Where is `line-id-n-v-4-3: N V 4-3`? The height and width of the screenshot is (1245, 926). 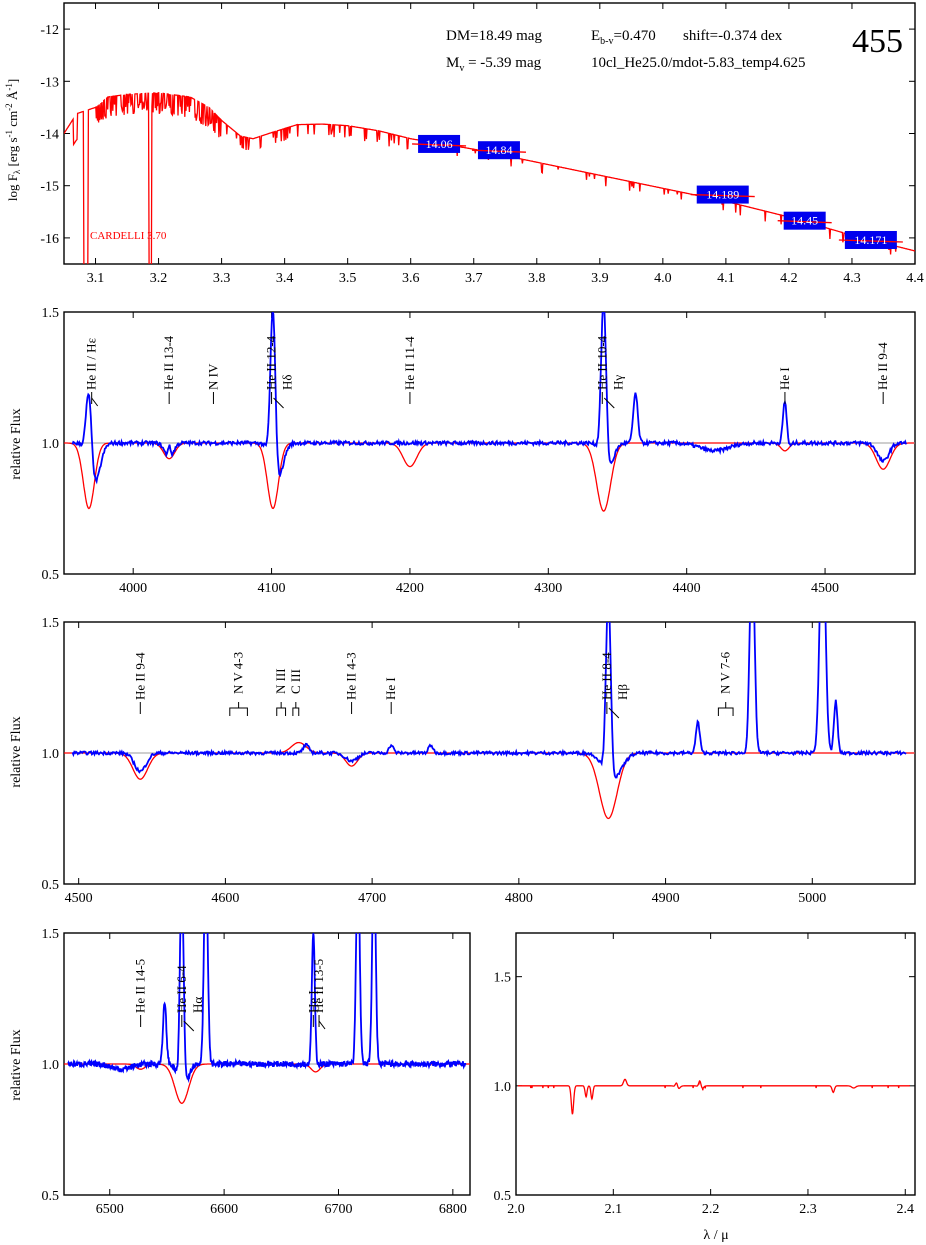 line-id-n-v-4-3: N V 4-3 is located at coordinates (238, 684).